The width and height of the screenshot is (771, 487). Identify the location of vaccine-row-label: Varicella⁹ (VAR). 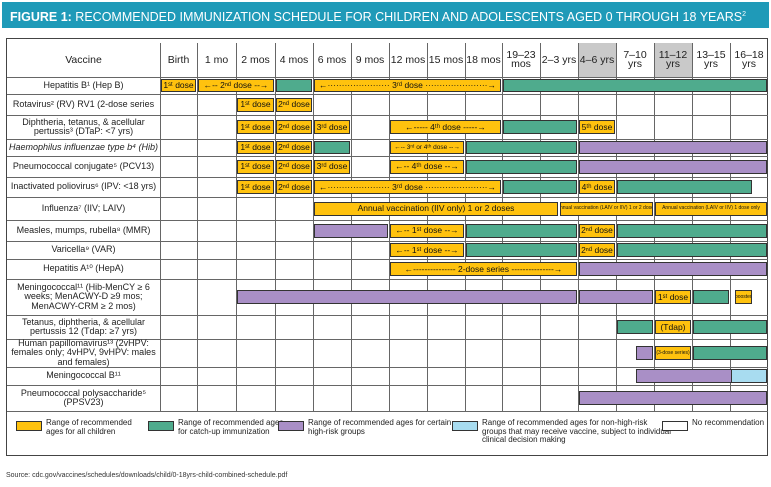
(83, 249).